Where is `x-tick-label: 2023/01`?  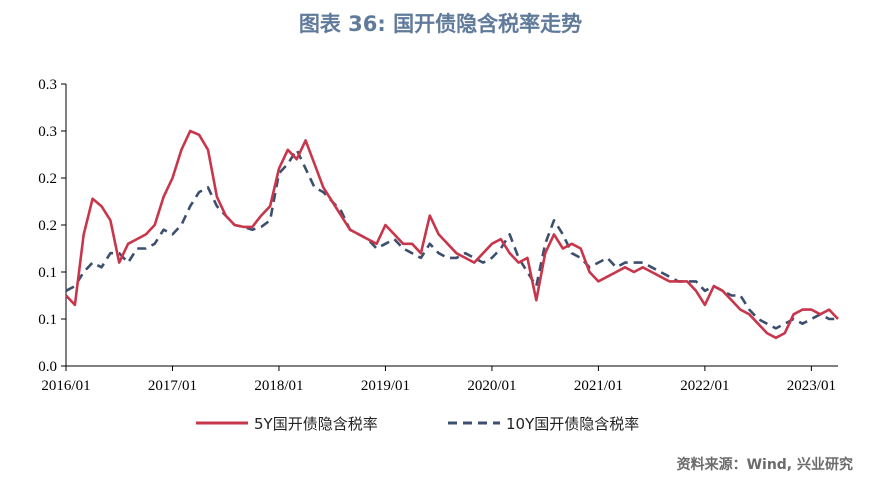 x-tick-label: 2023/01 is located at coordinates (811, 386).